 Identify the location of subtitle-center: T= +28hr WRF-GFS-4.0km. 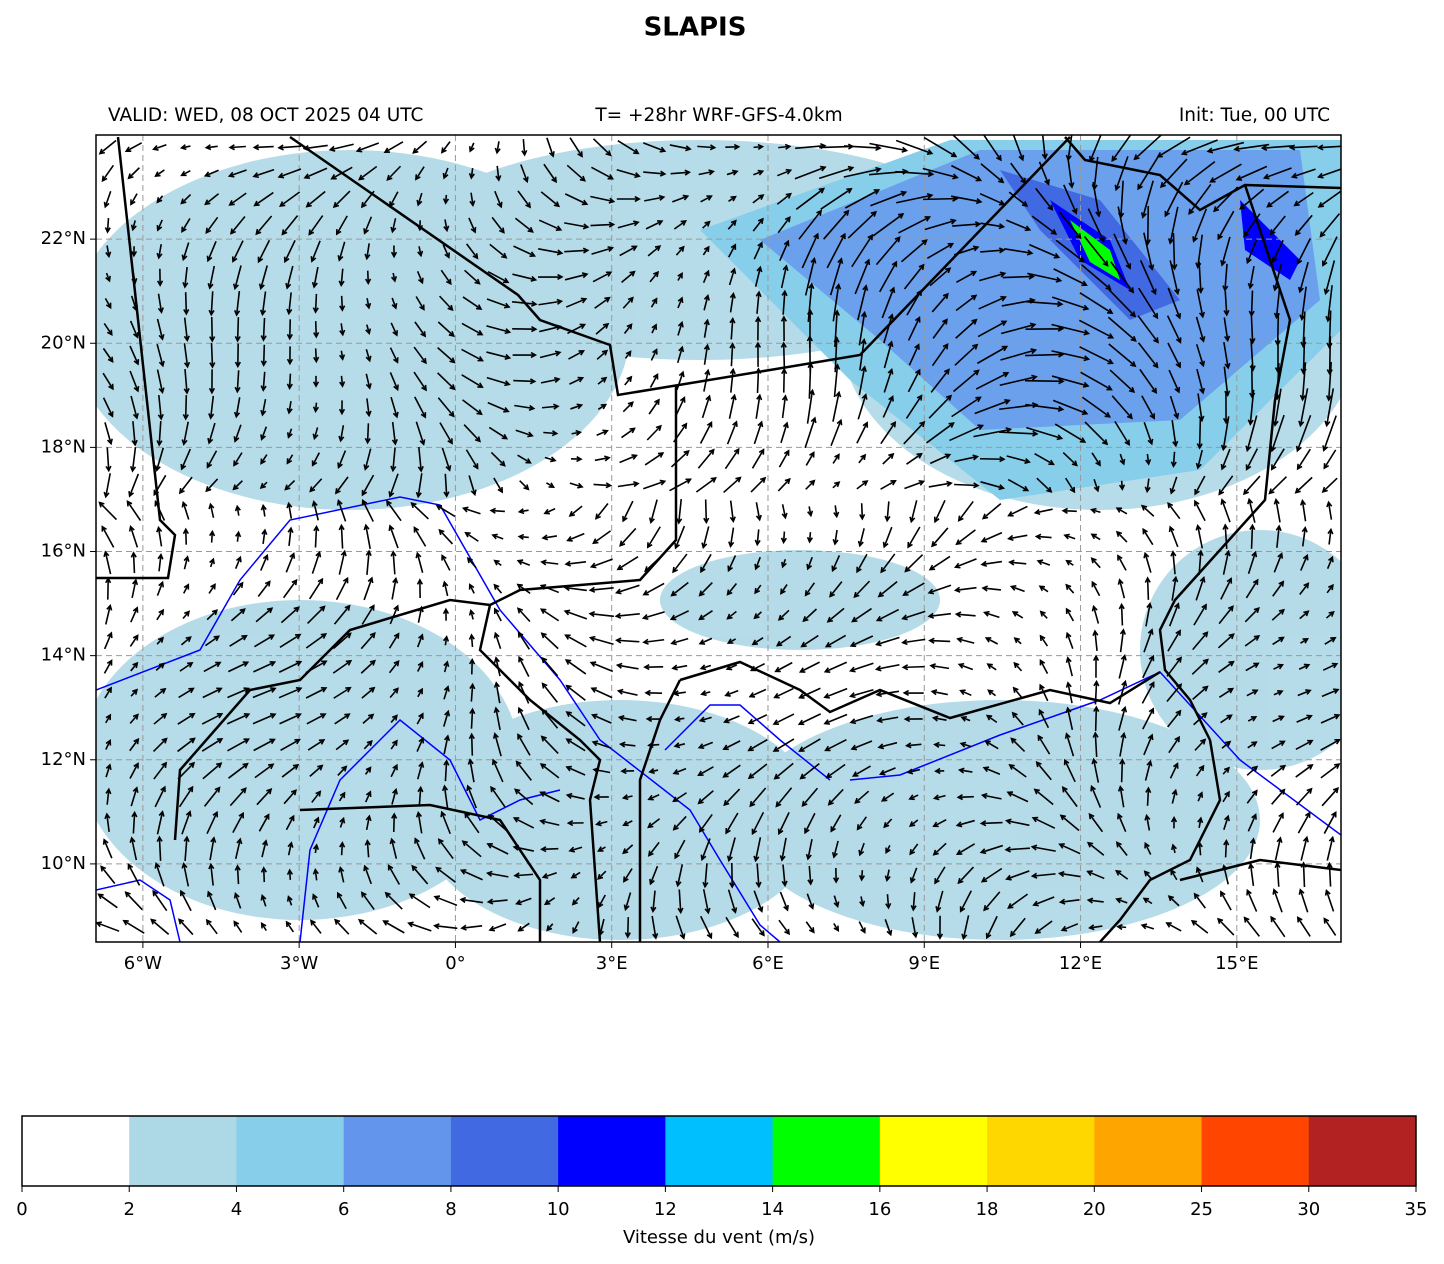
(718, 115).